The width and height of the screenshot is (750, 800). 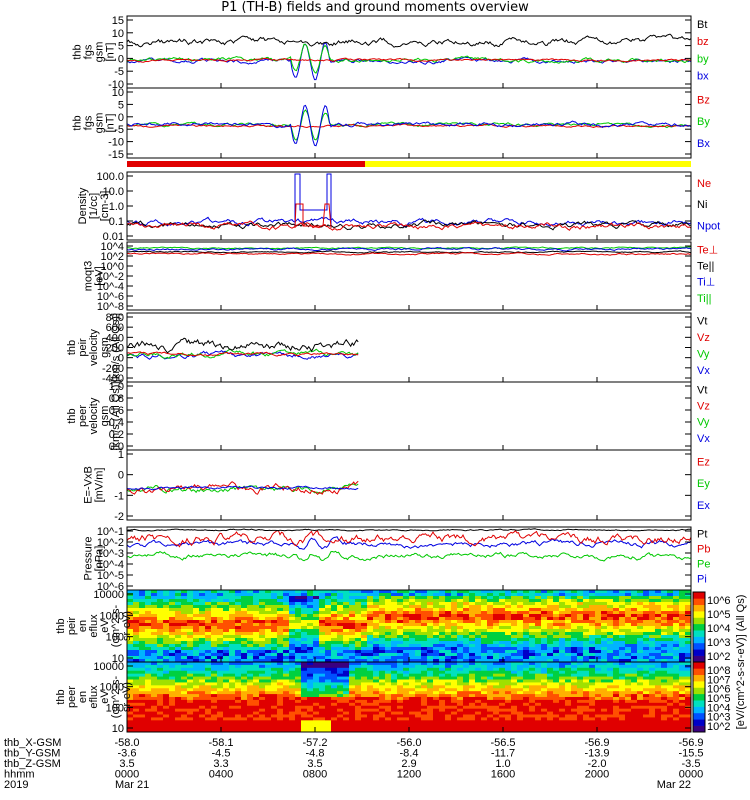 I want to click on ylabel-line: E=-VxB, so click(x=89, y=485).